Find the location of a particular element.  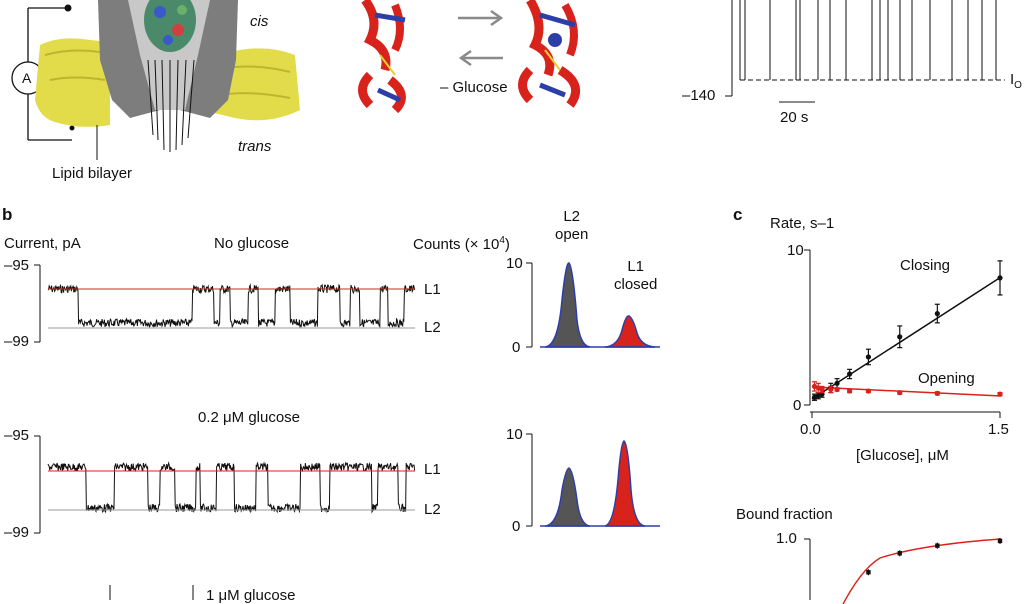

bound-fraction-label: Bound fraction is located at coordinates (784, 514).